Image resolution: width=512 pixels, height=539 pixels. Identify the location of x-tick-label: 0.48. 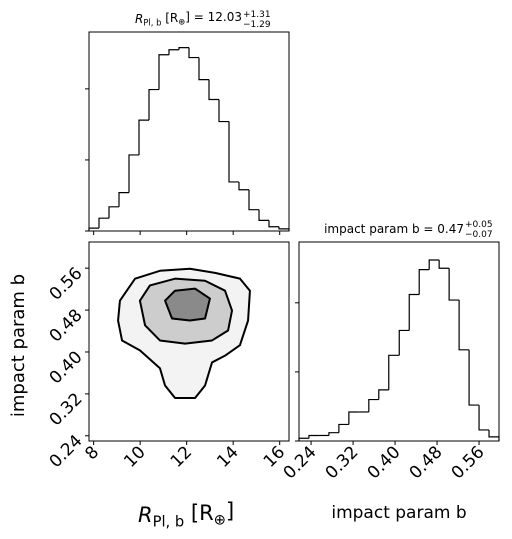
(426, 462).